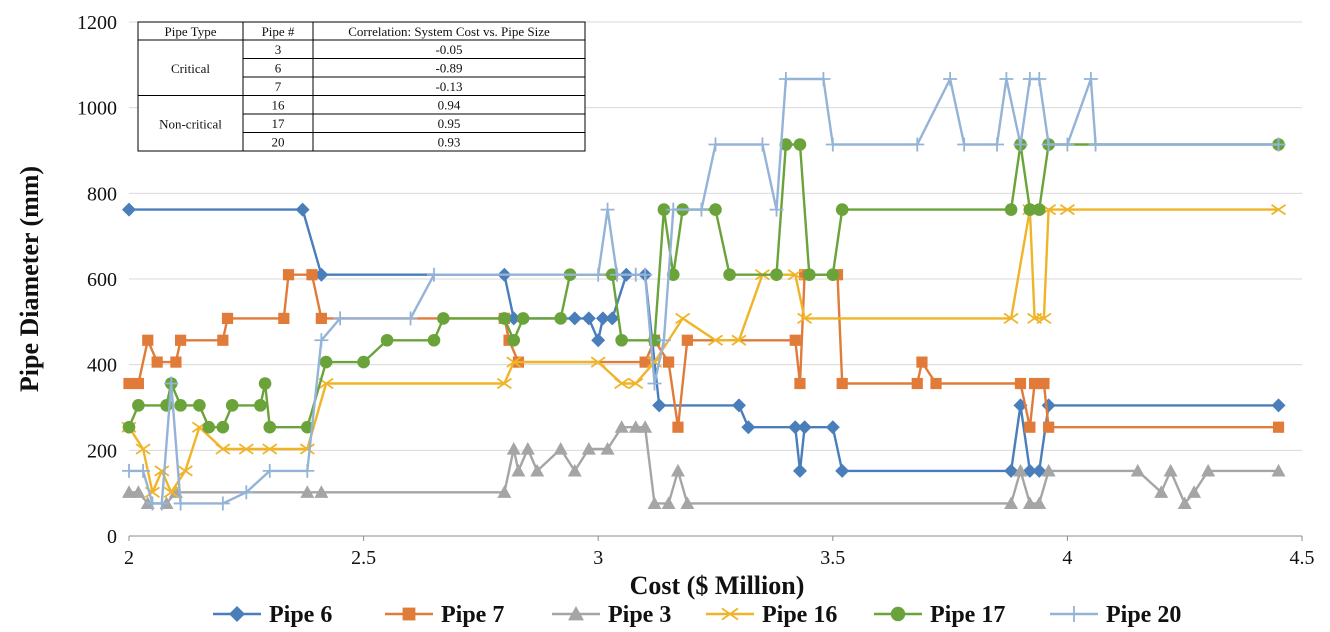  I want to click on legend-label: Pipe 20, so click(1143, 615).